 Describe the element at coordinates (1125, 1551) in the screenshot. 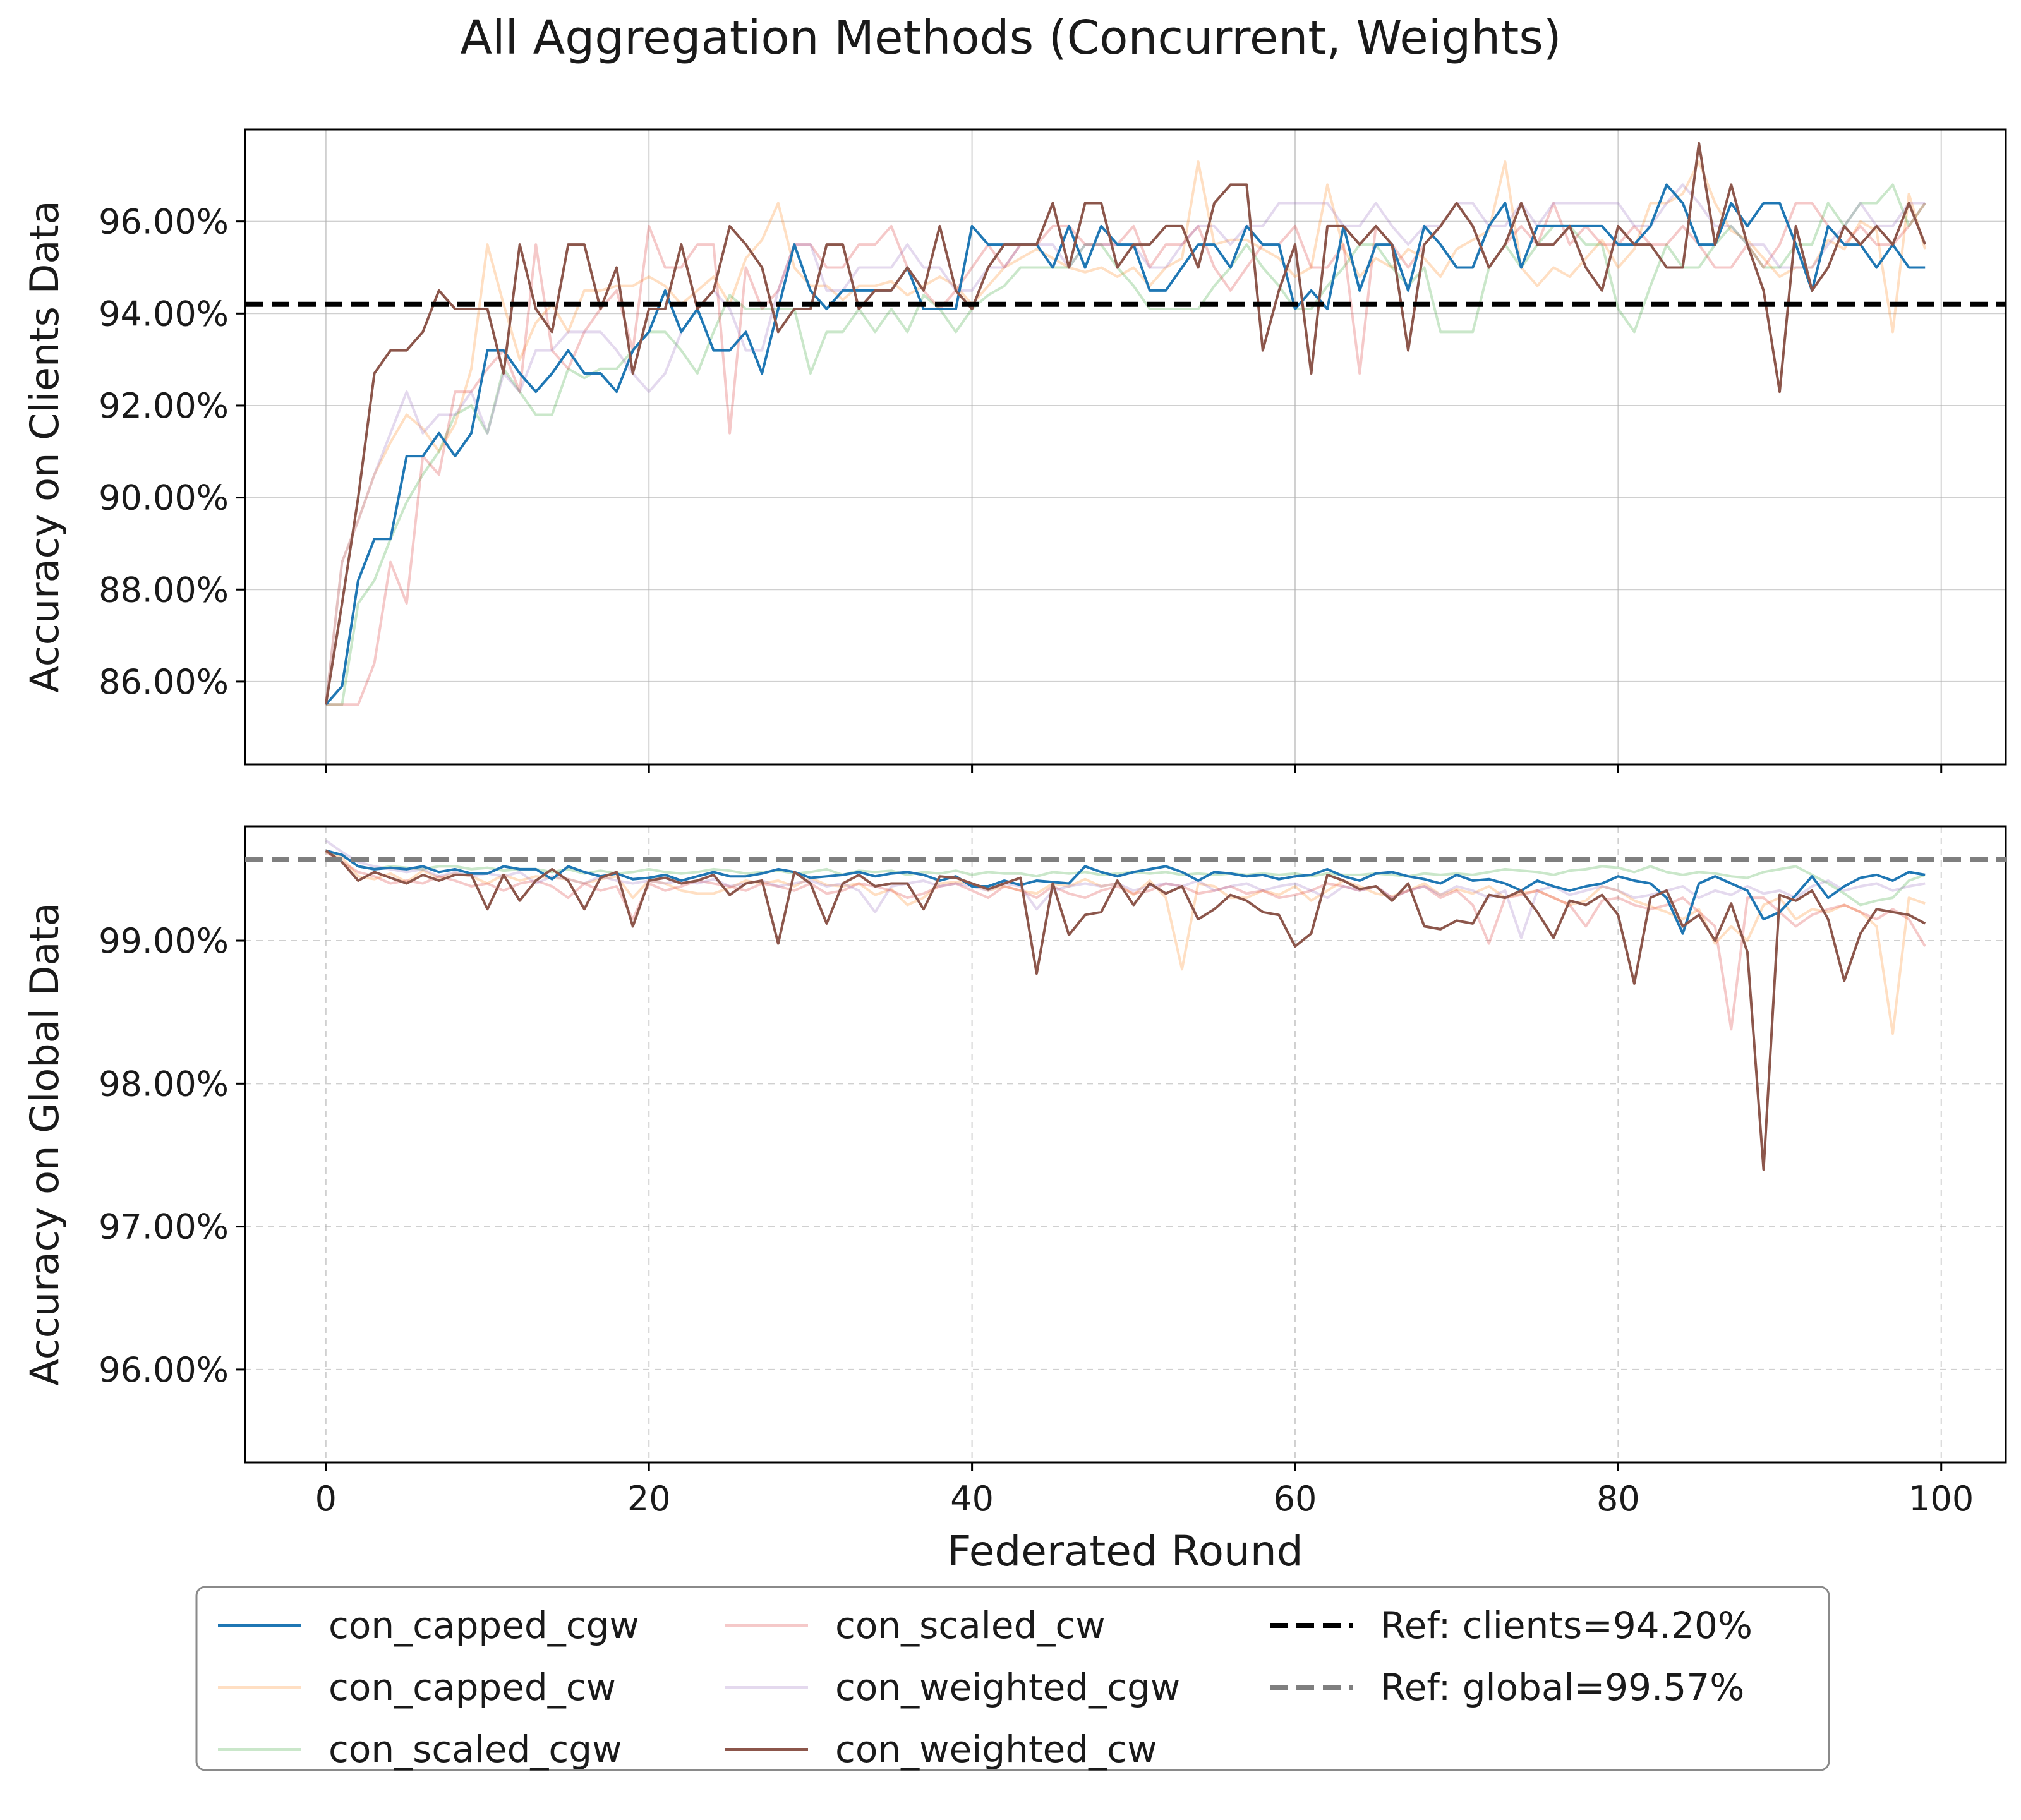

I see `x-axis-label: Federated Round` at that location.